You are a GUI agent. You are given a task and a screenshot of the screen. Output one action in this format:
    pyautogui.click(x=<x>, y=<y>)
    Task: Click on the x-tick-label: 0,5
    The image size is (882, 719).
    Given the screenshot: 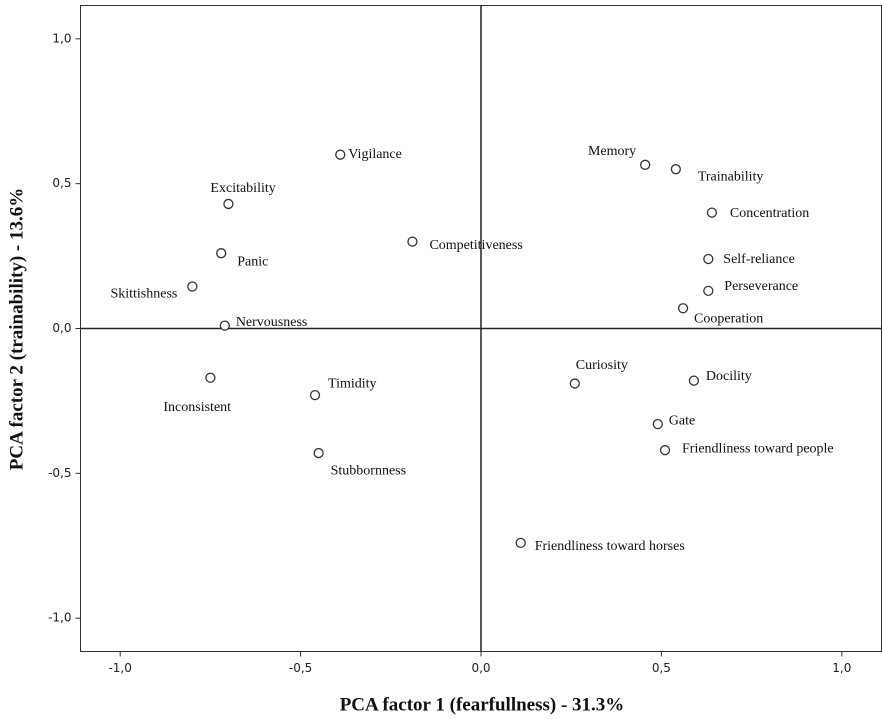 What is the action you would take?
    pyautogui.click(x=661, y=668)
    